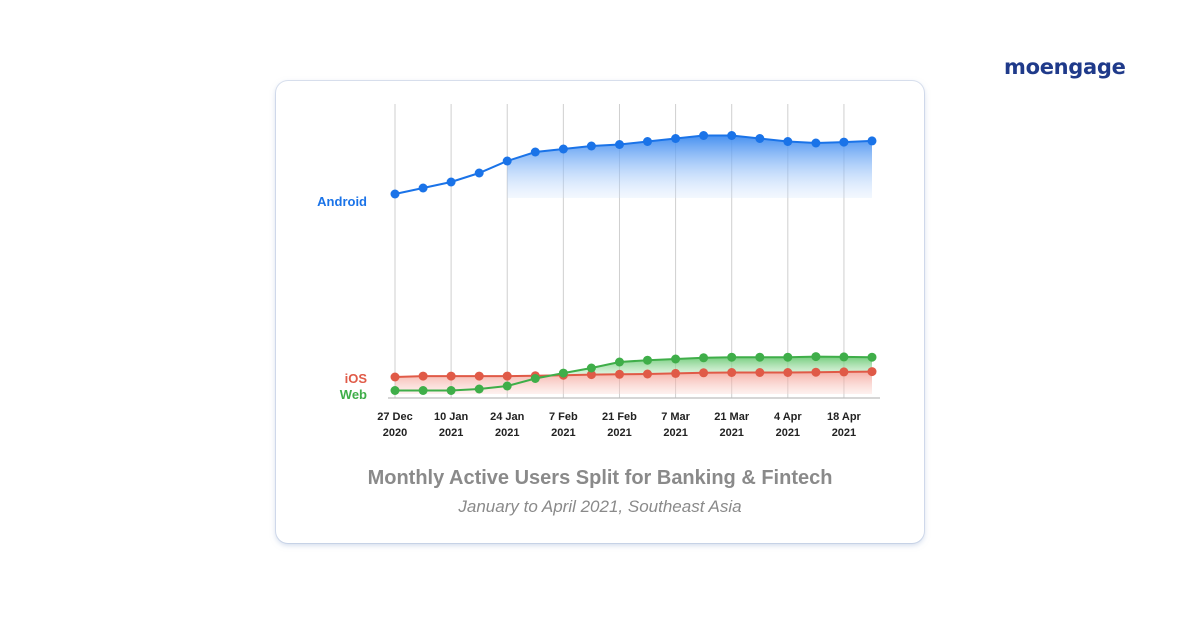 The height and width of the screenshot is (628, 1200). Describe the element at coordinates (675, 417) in the screenshot. I see `x-tick-label: 7 Mar` at that location.